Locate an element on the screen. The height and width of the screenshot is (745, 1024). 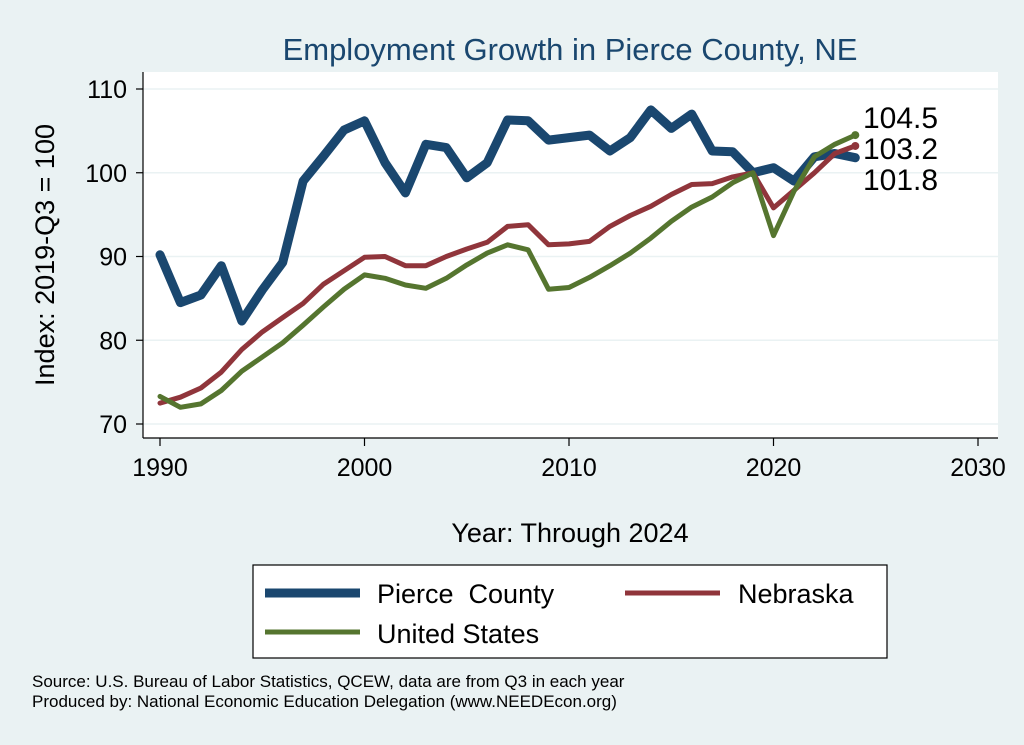
x-tick-label-2030: 2030 is located at coordinates (978, 468).